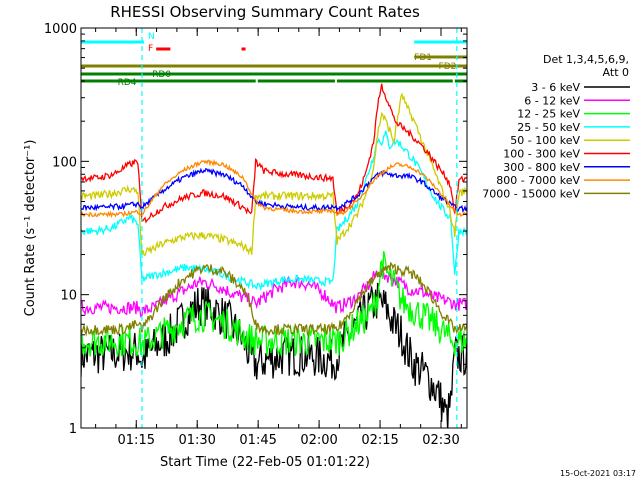 This screenshot has height=480, width=640. Describe the element at coordinates (548, 114) in the screenshot. I see `legend-label-12-25-kev: 12 - 25 keV` at that location.